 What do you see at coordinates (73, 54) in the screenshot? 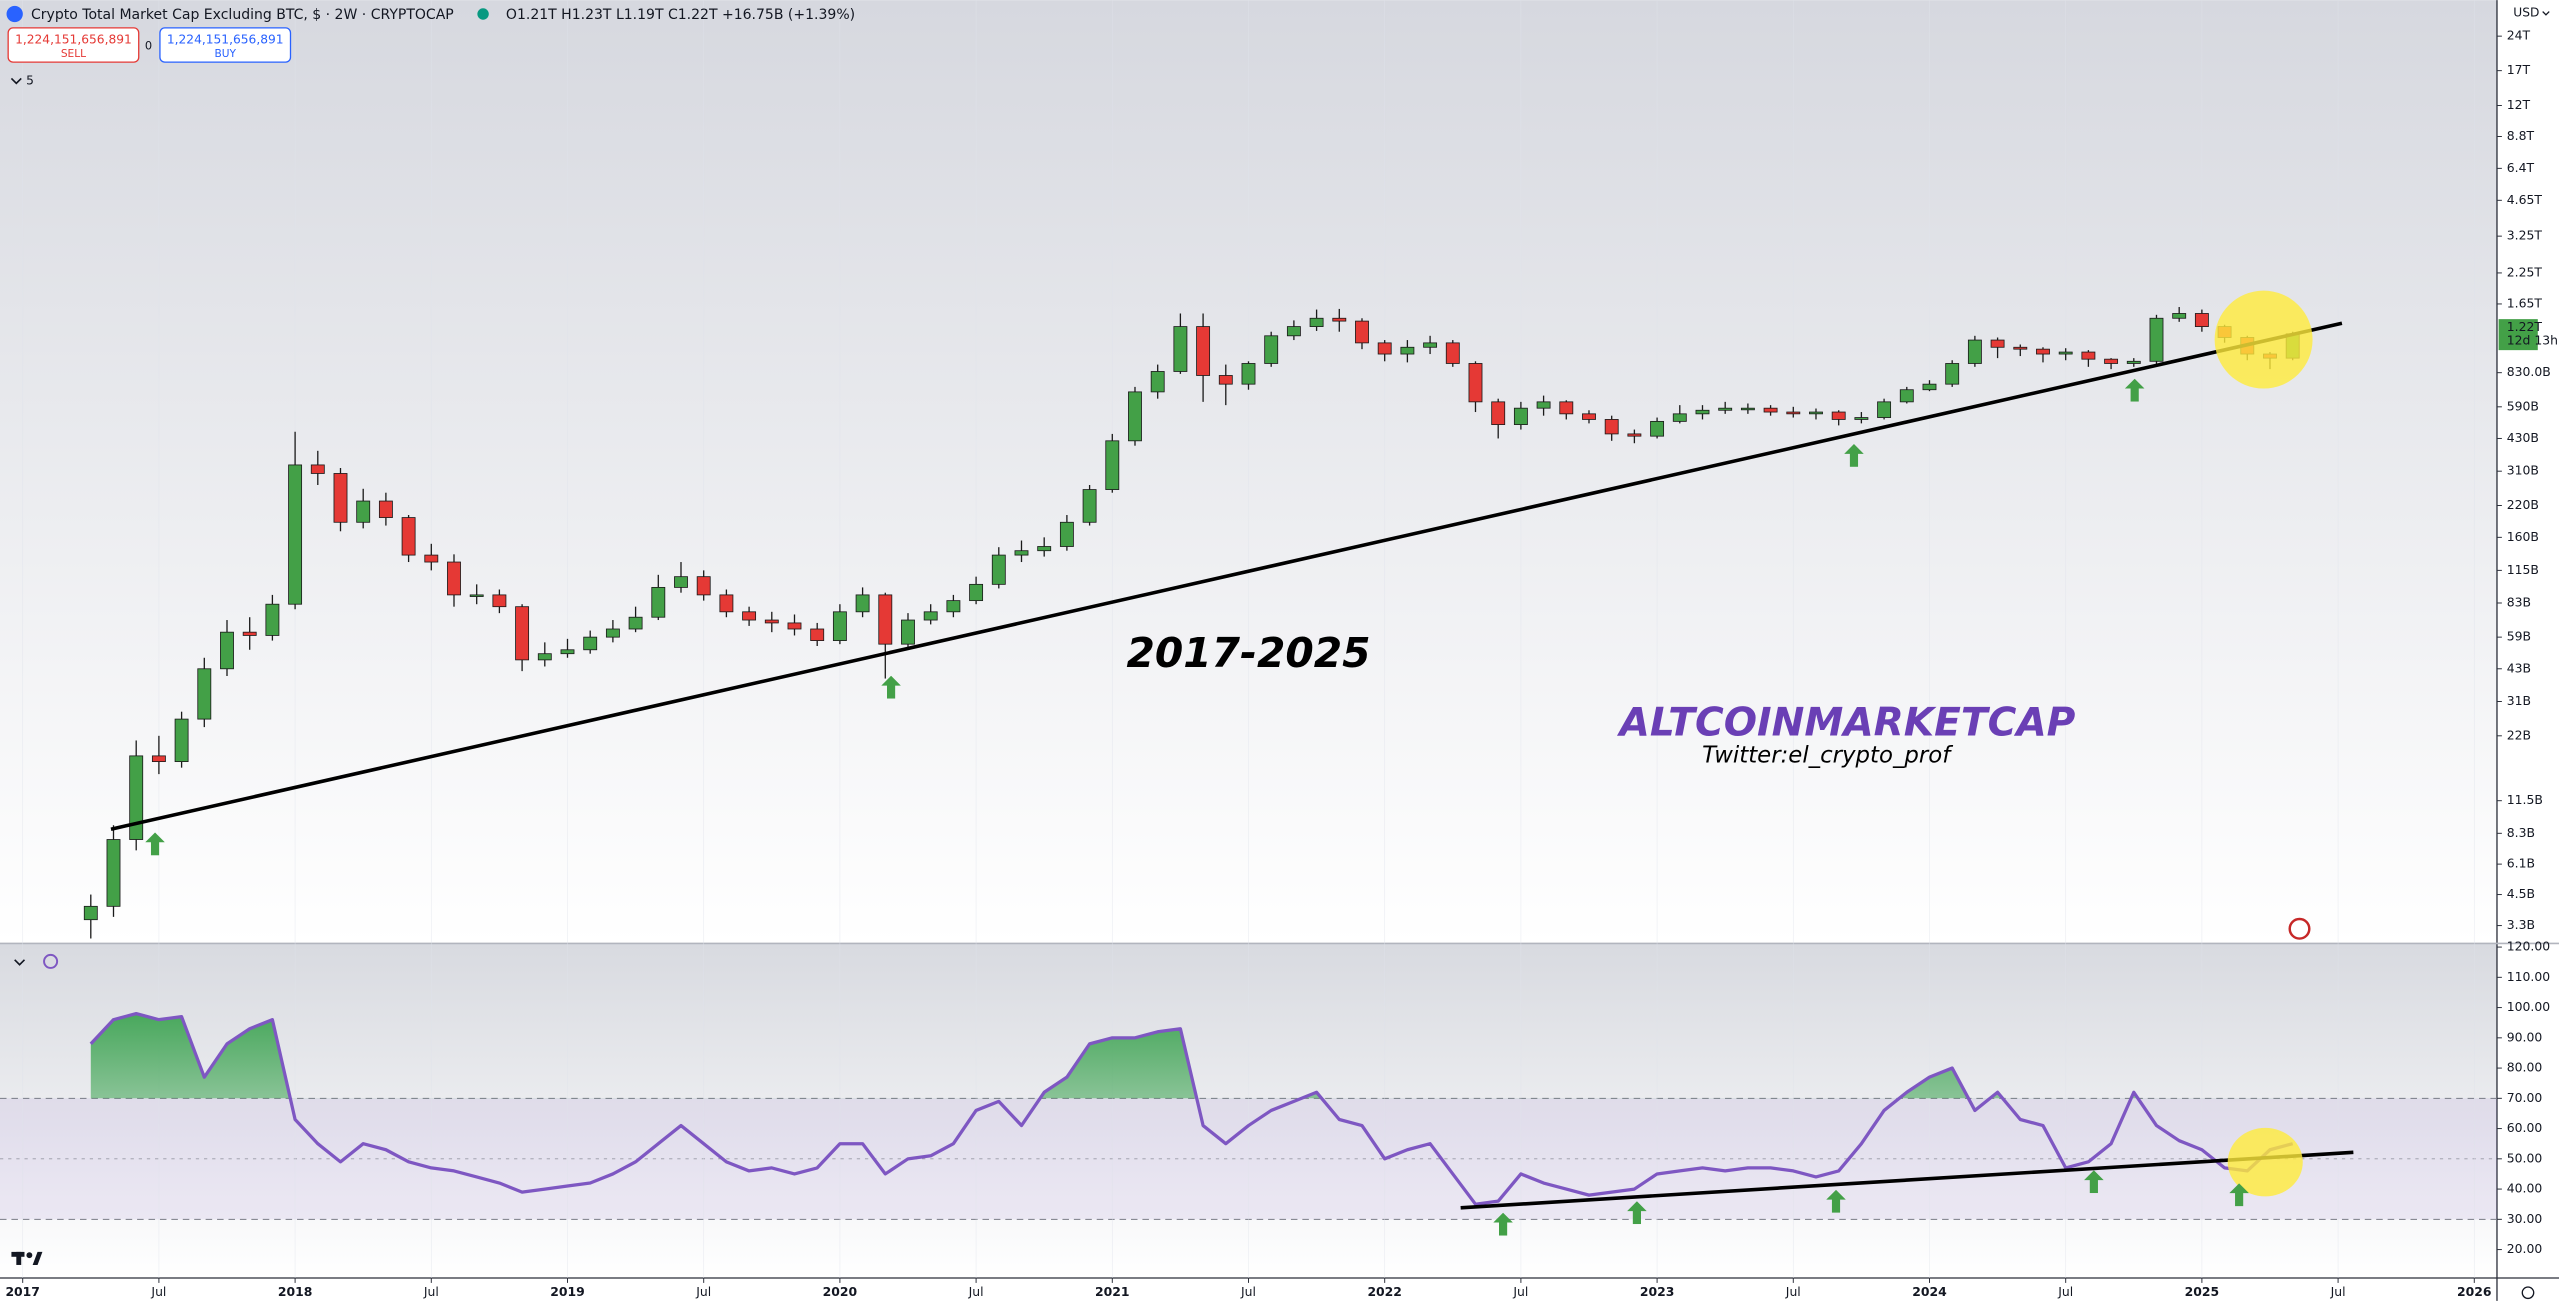
I see `sell-label: SELL` at bounding box center [73, 54].